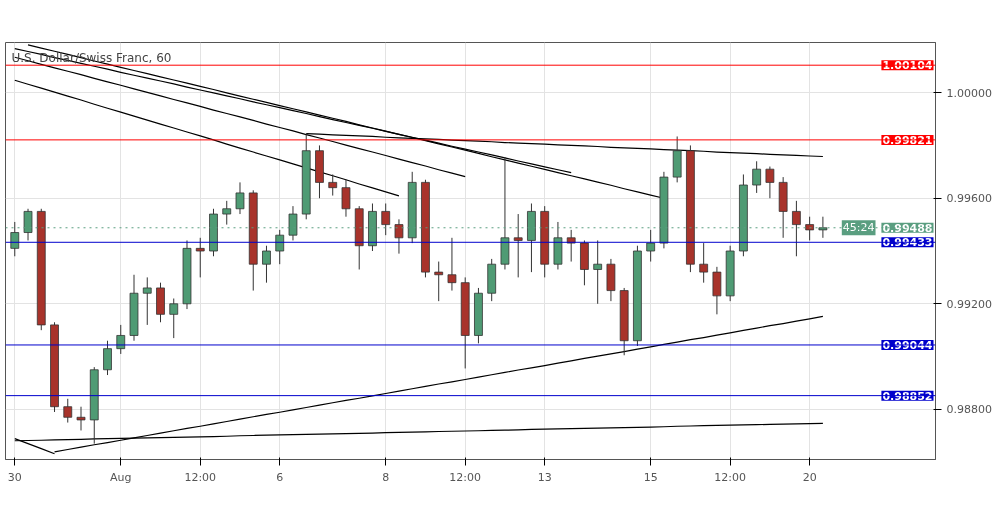  I want to click on x-tick-label: 8, so click(386, 477).